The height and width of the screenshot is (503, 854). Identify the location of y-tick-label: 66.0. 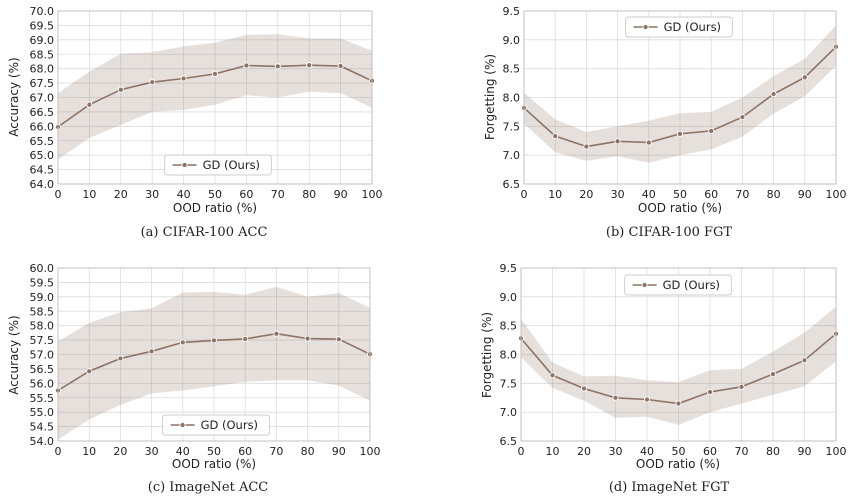
(42, 126).